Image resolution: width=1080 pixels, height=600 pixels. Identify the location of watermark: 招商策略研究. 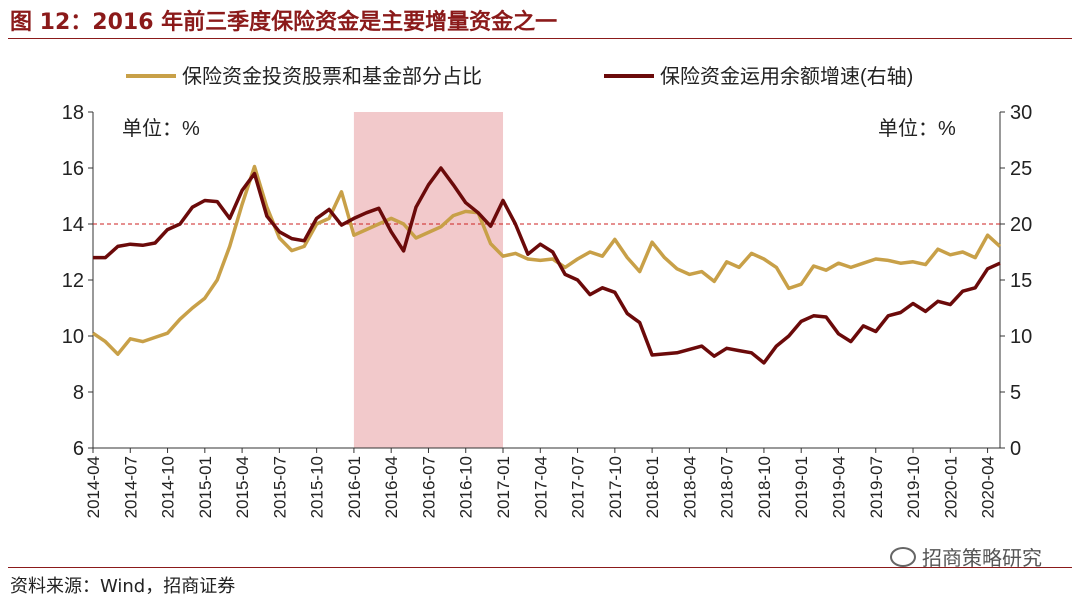
(966, 556).